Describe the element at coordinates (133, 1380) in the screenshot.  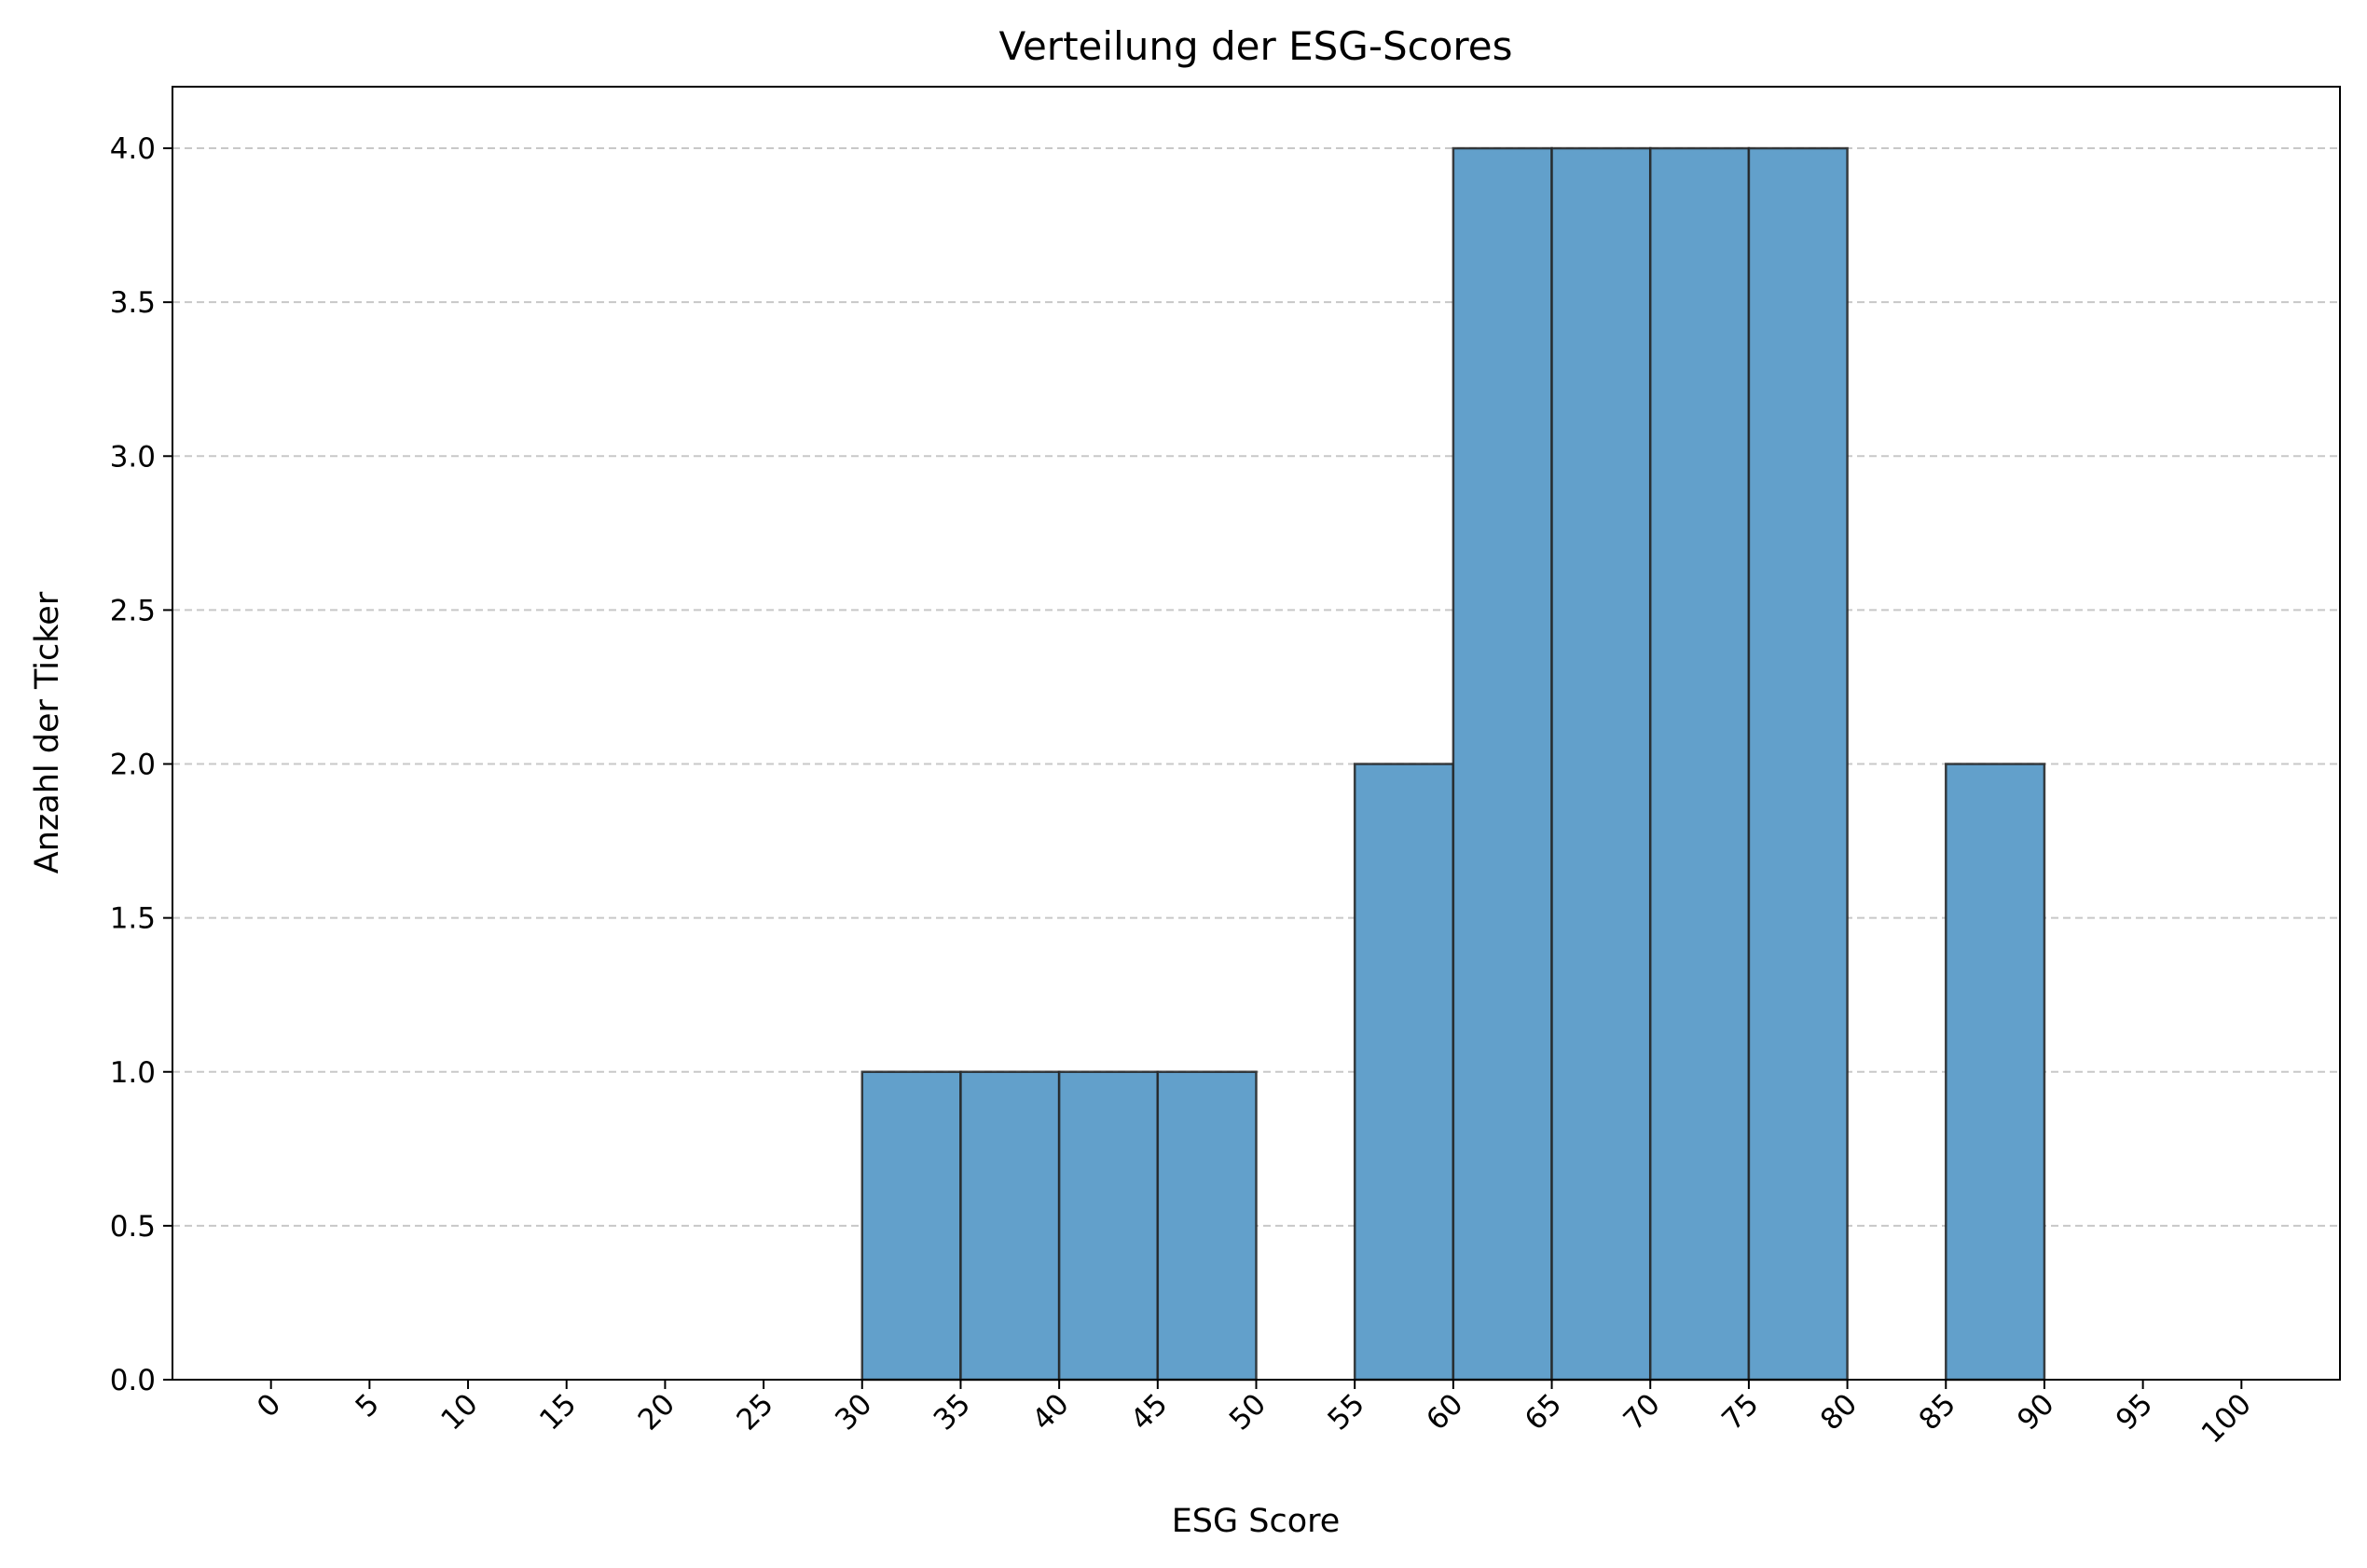
I see `y-tick-label: 0.0` at that location.